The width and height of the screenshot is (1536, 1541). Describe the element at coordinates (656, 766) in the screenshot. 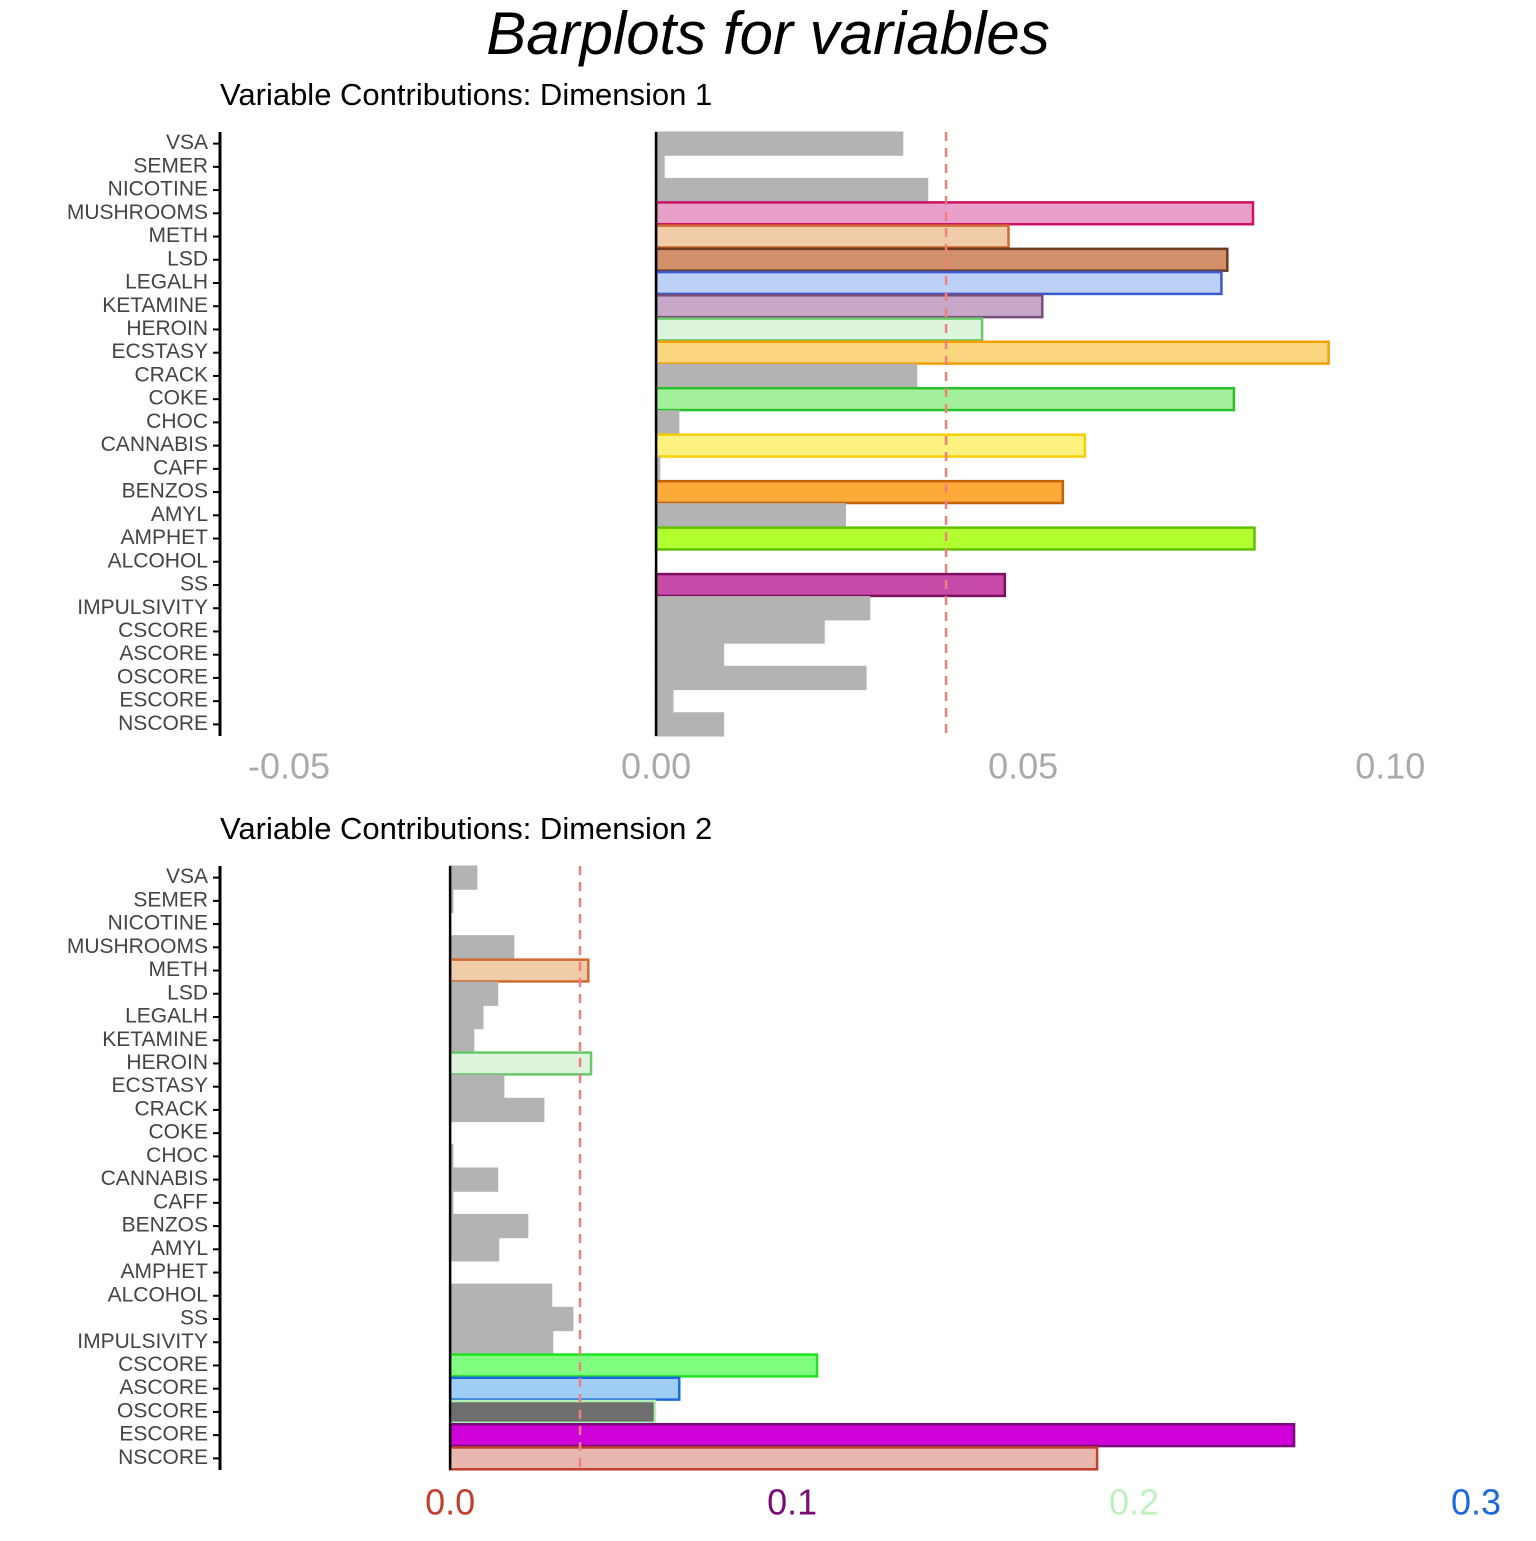

I see `x-tick-label: 0.00` at that location.